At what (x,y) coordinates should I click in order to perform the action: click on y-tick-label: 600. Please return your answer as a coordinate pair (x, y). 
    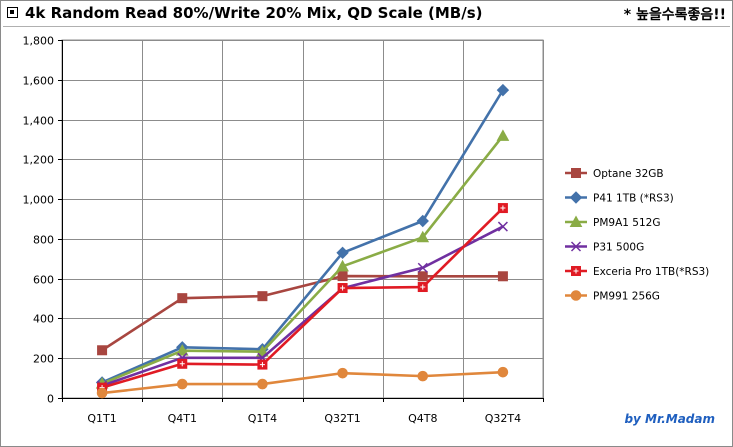
    Looking at the image, I should click on (43, 280).